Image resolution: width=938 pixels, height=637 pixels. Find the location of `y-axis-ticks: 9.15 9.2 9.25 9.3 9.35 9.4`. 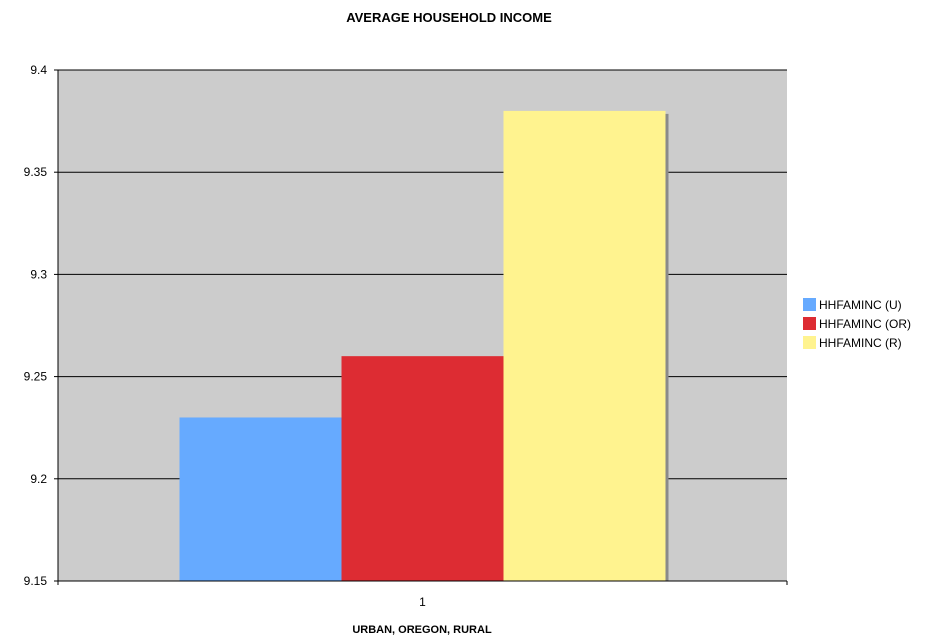

y-axis-ticks: 9.15 9.2 9.25 9.3 9.35 9.4 is located at coordinates (41, 325).